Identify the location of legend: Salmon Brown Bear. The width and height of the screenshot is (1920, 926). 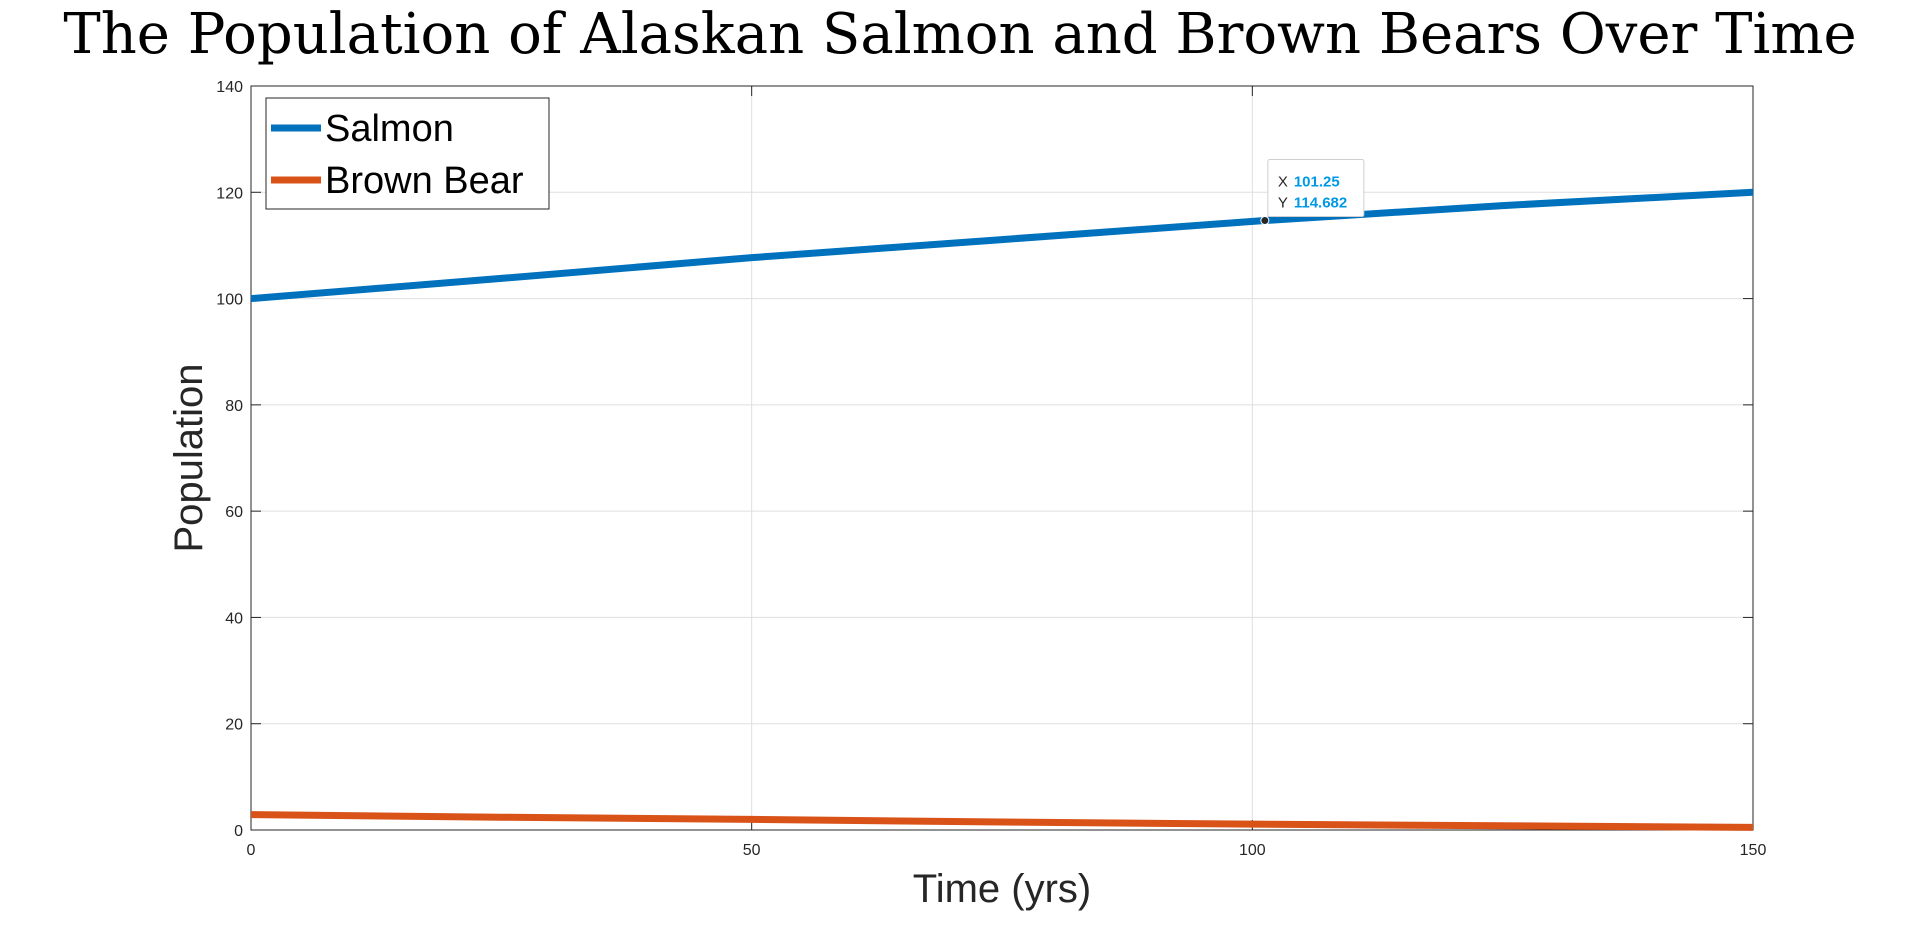
(407, 153).